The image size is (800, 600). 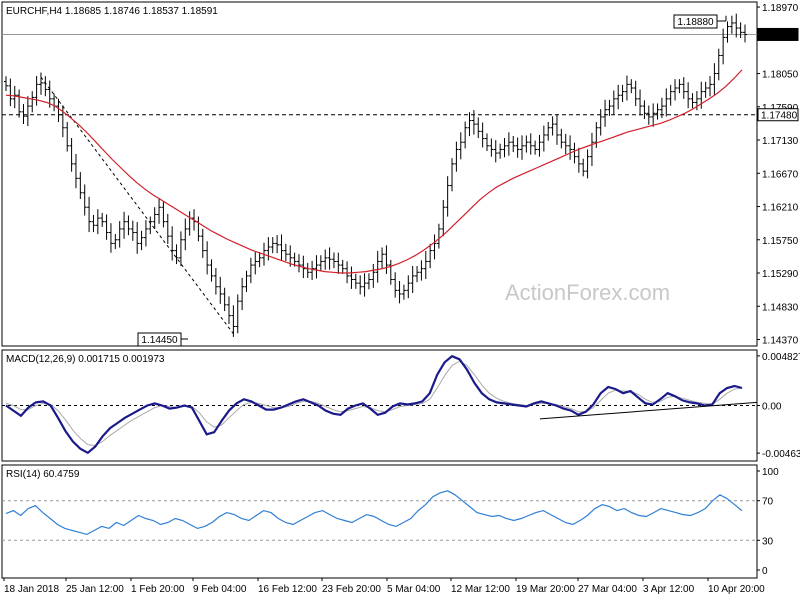 I want to click on main-y-tick-label: 1.15750, so click(x=780, y=241).